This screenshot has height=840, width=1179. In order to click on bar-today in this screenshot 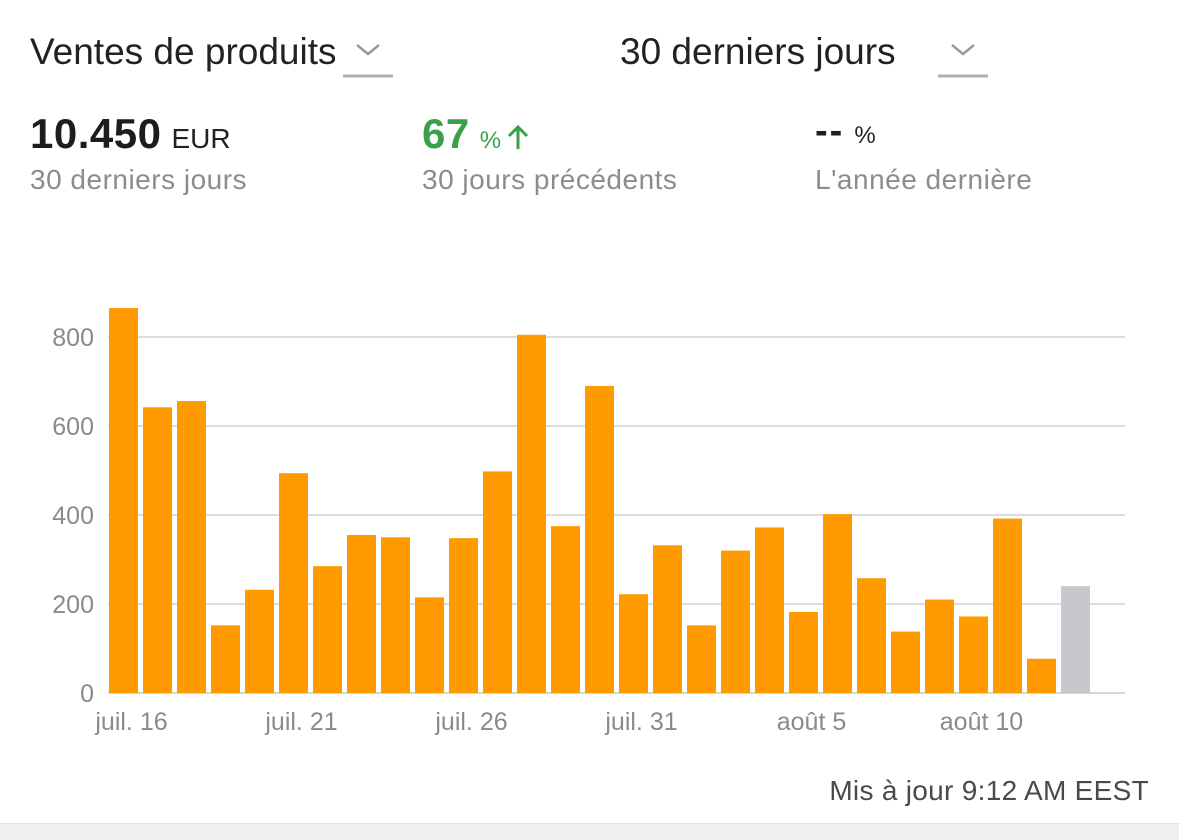, I will do `click(1075, 639)`.